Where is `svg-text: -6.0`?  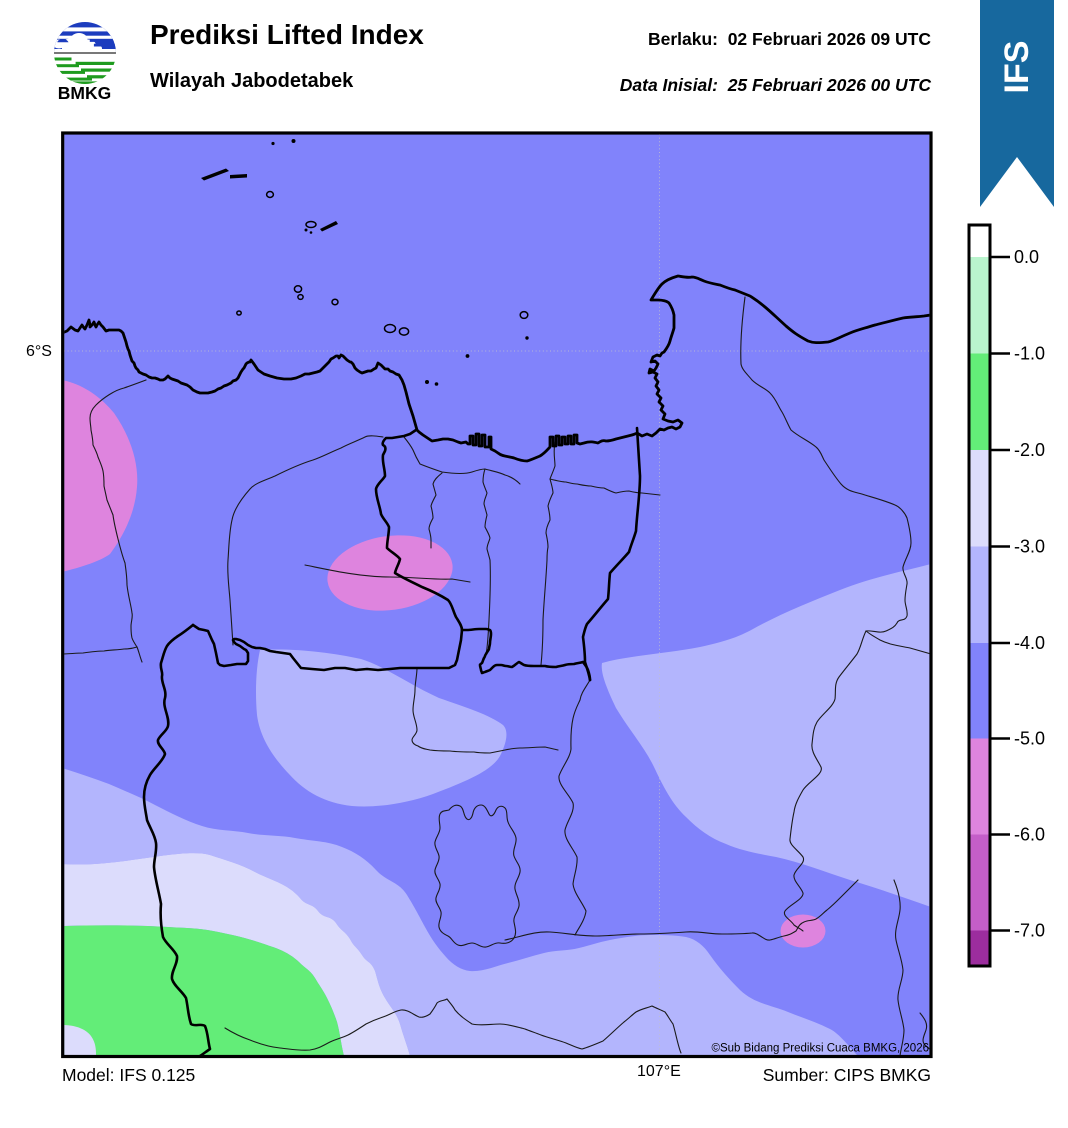 svg-text: -6.0 is located at coordinates (1029, 835).